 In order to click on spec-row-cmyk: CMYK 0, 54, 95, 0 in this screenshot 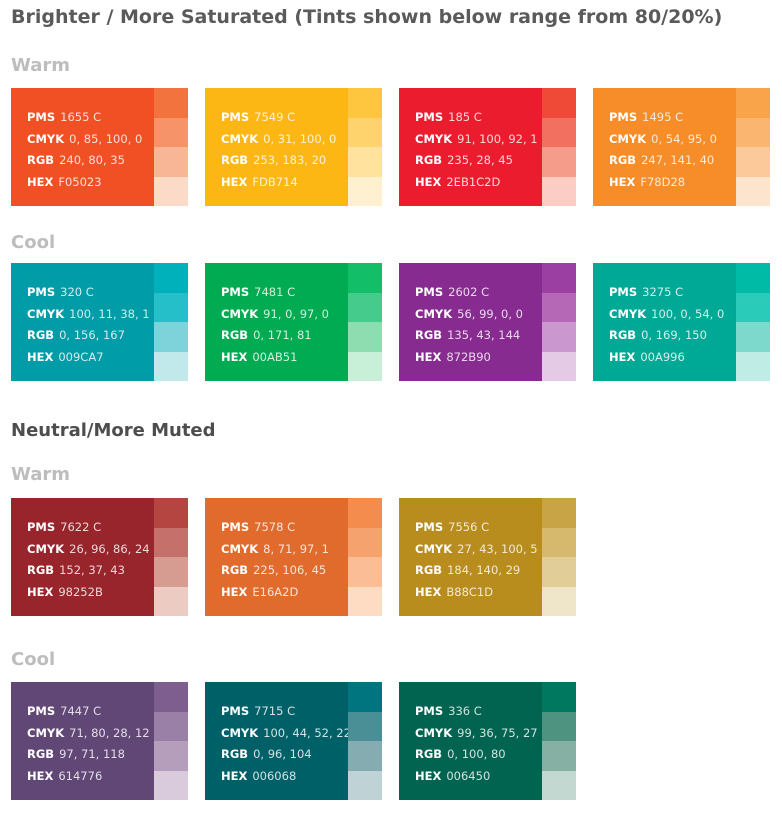, I will do `click(663, 140)`.